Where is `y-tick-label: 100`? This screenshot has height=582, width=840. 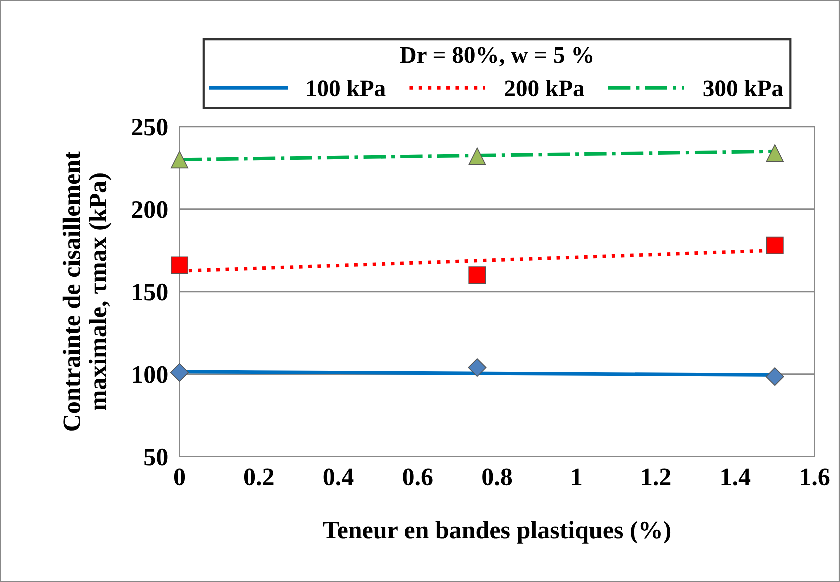
y-tick-label: 100 is located at coordinates (150, 375).